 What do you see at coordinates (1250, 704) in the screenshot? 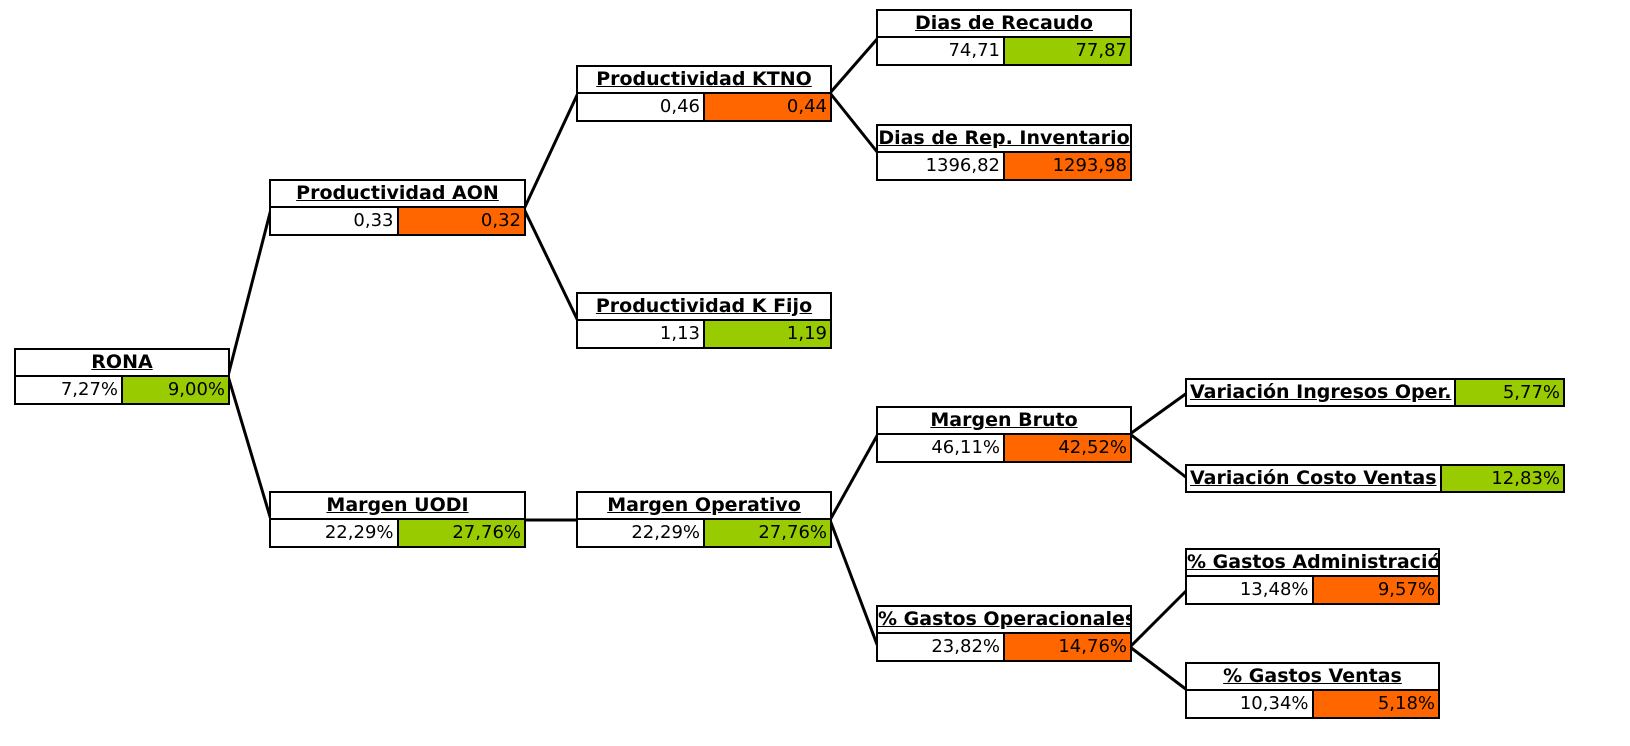
I see `previous-value: 10,34%` at bounding box center [1250, 704].